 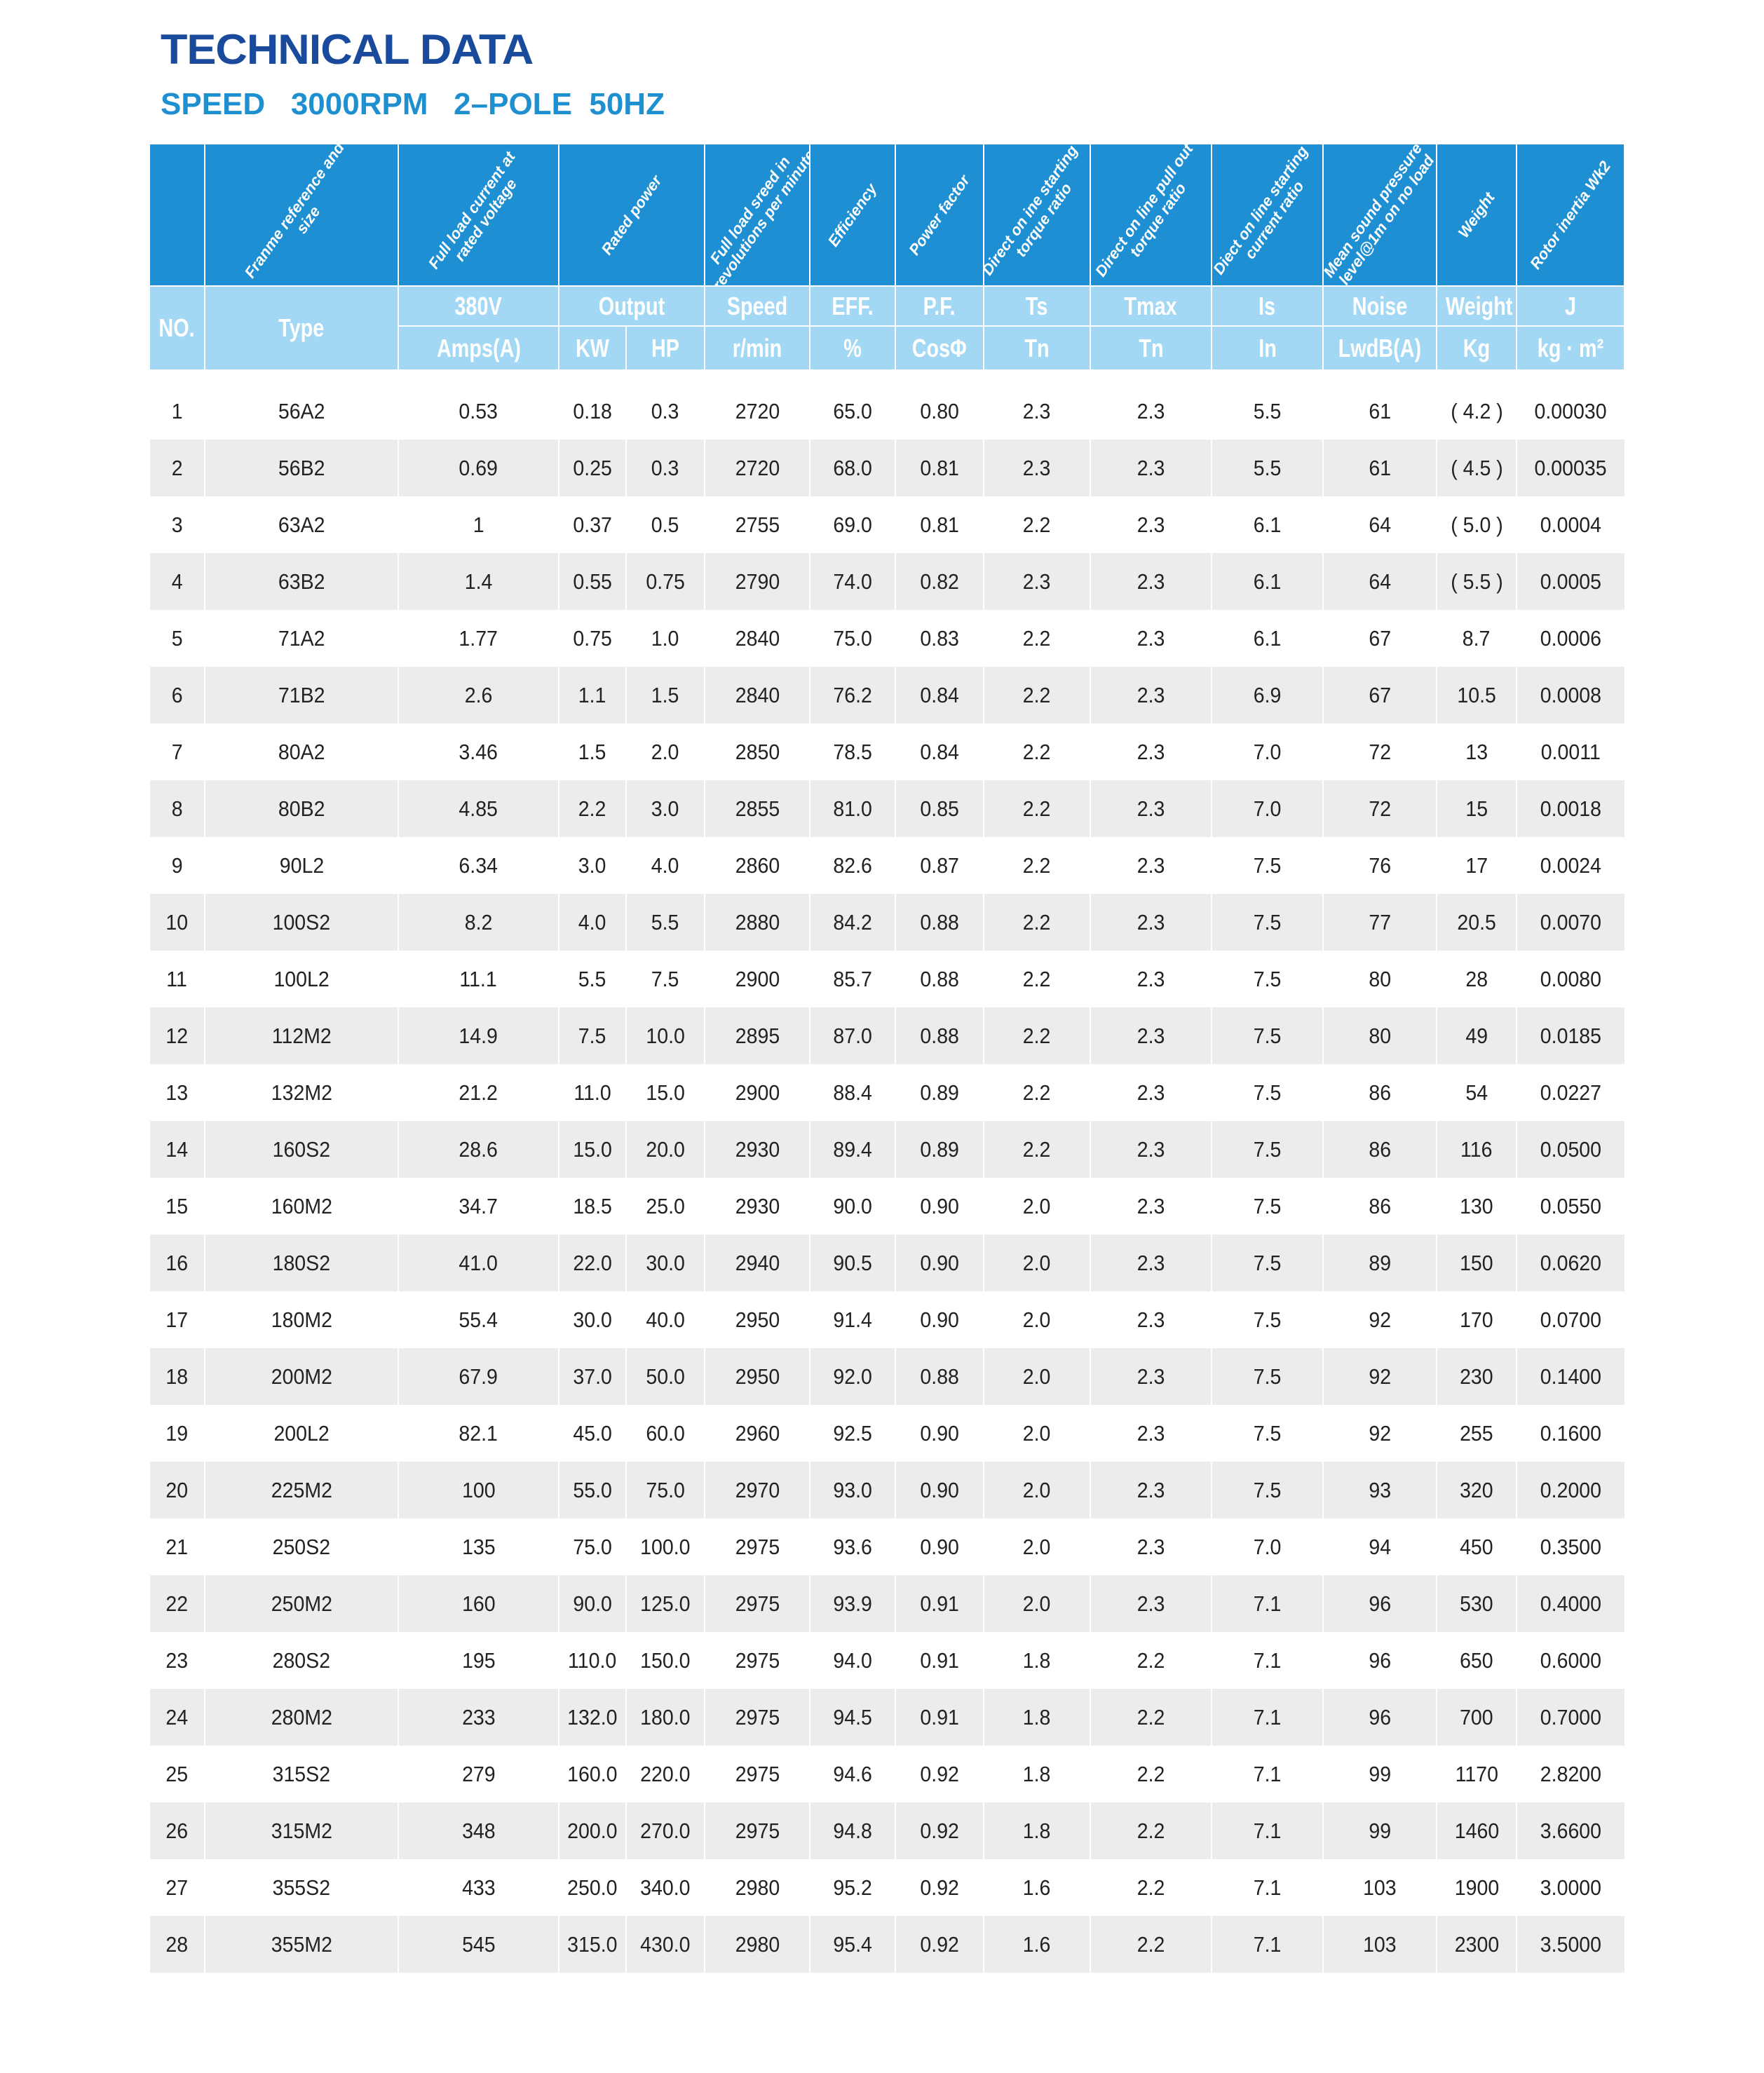 What do you see at coordinates (478, 695) in the screenshot?
I see `table-cell: 2.6` at bounding box center [478, 695].